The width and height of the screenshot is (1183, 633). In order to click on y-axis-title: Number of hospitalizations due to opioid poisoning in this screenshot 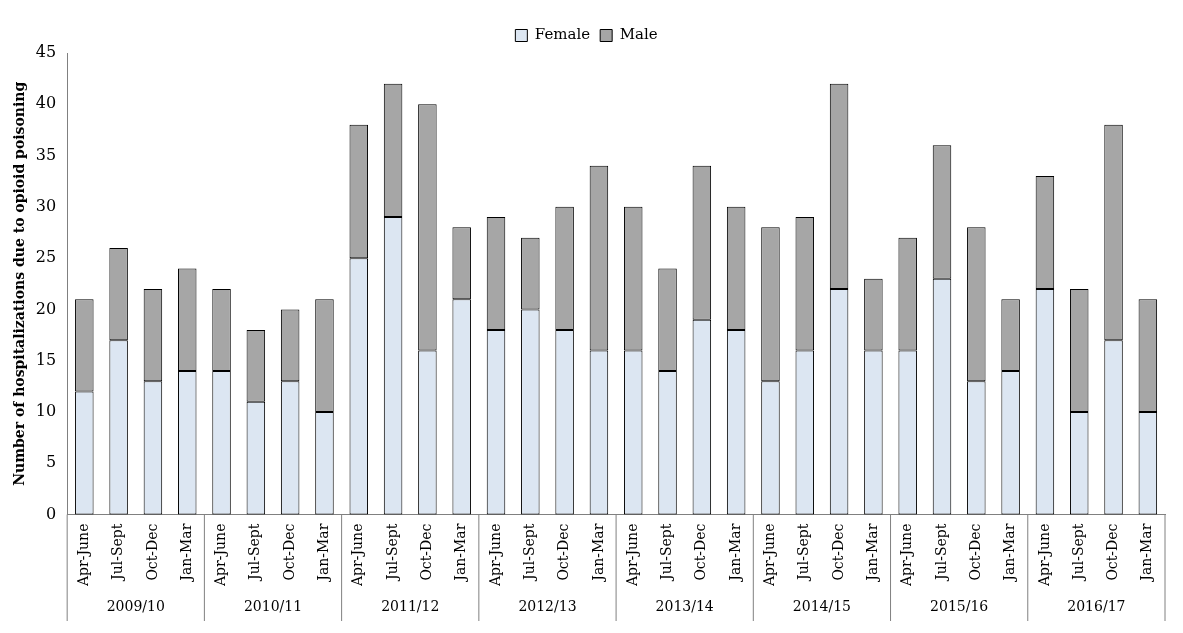, I will do `click(19, 283)`.